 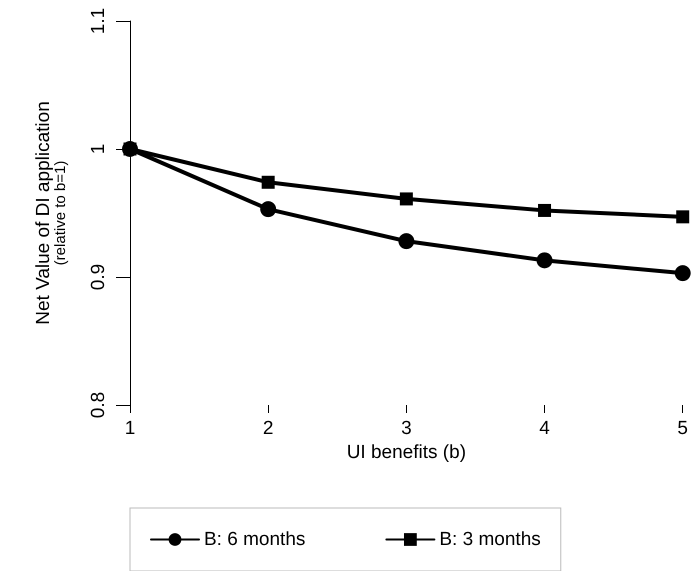 What do you see at coordinates (98, 405) in the screenshot?
I see `y-tick-label: 0.8` at bounding box center [98, 405].